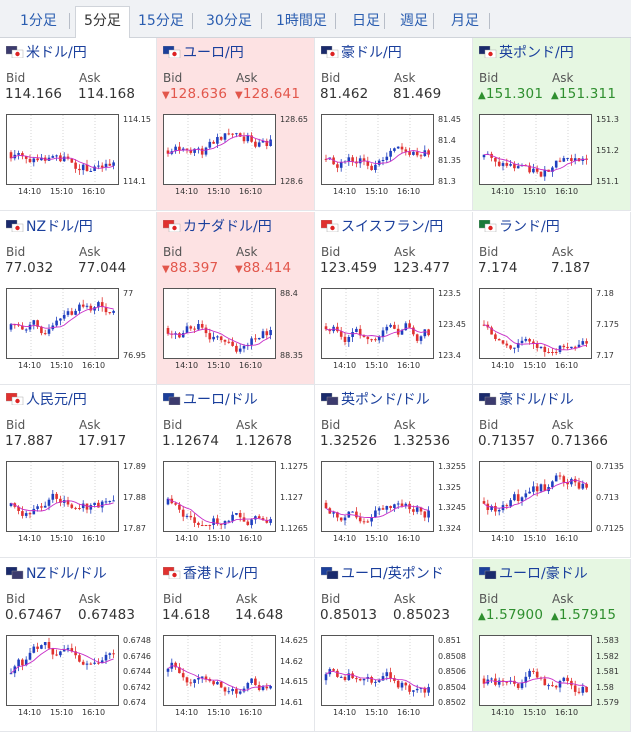 This screenshot has height=732, width=631. What do you see at coordinates (56, 574) in the screenshot?
I see `currency-pair-link: NZドル/ドル` at bounding box center [56, 574].